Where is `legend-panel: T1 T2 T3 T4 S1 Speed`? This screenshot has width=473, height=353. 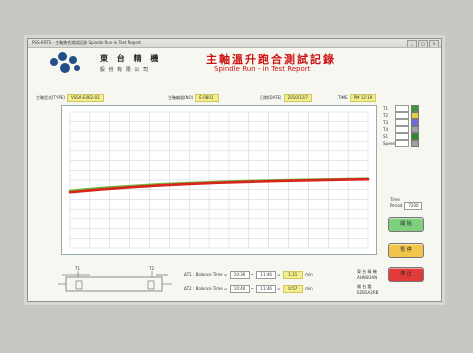
legend-panel: T1 T2 T3 T4 S1 Speed is located at coordinates (403, 126).